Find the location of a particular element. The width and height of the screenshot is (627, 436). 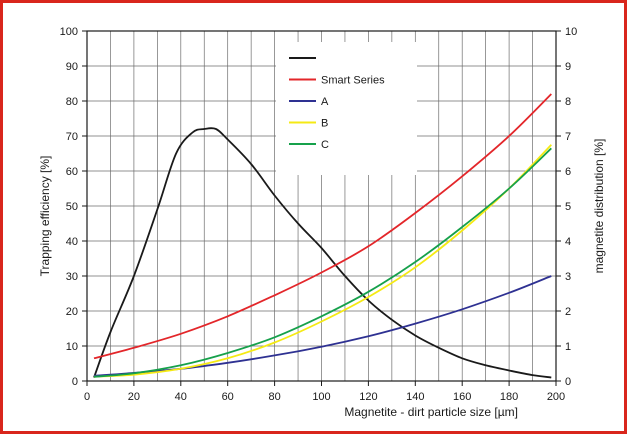

y2-tick-label: 1 is located at coordinates (568, 347).